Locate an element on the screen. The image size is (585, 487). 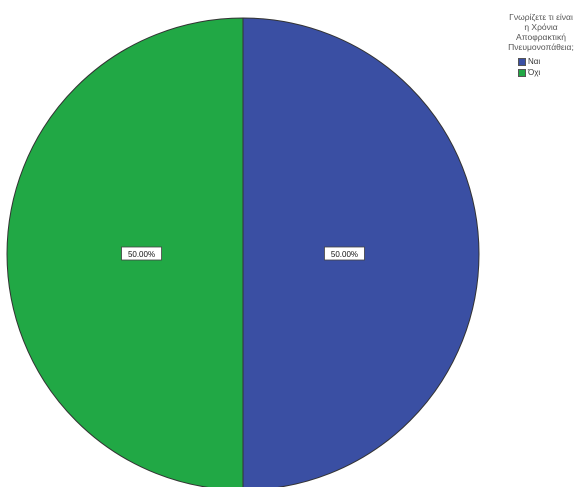
legend-items: Ναι Όχι is located at coordinates (541, 67).